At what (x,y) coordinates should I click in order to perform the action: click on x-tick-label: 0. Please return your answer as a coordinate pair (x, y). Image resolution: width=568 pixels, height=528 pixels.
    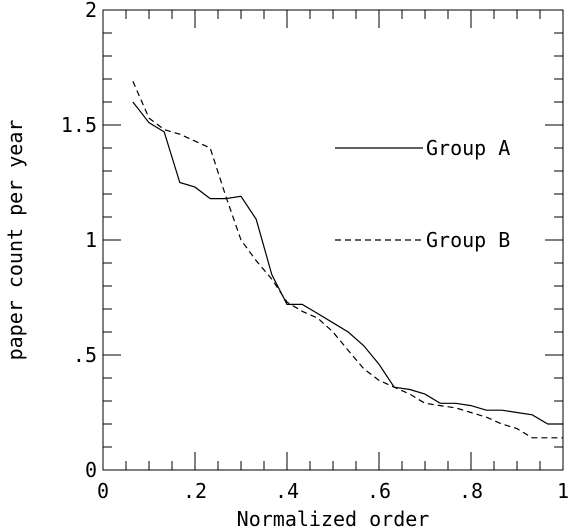
    Looking at the image, I should click on (103, 491).